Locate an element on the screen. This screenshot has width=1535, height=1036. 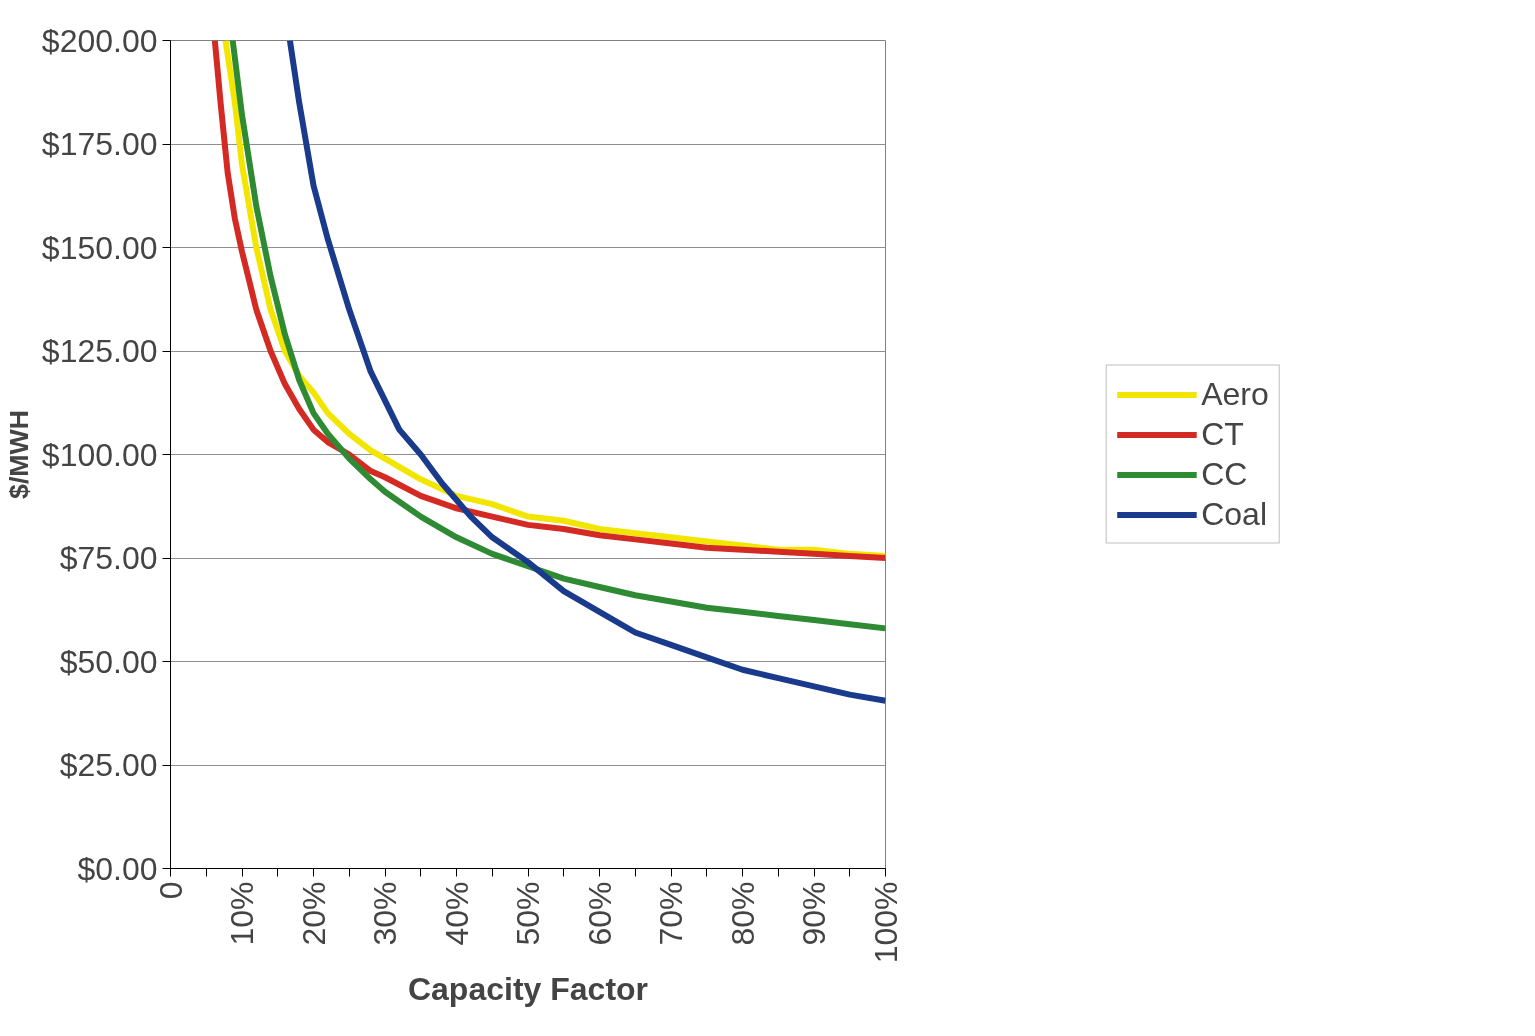
y-tick-label: $200.00 is located at coordinates (99, 40).